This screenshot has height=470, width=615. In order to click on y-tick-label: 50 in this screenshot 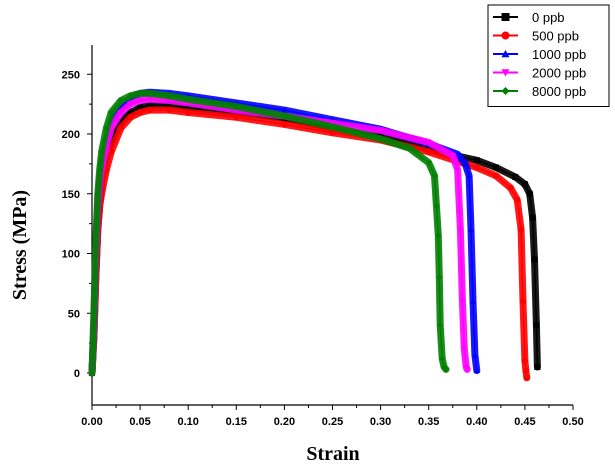, I will do `click(74, 314)`.